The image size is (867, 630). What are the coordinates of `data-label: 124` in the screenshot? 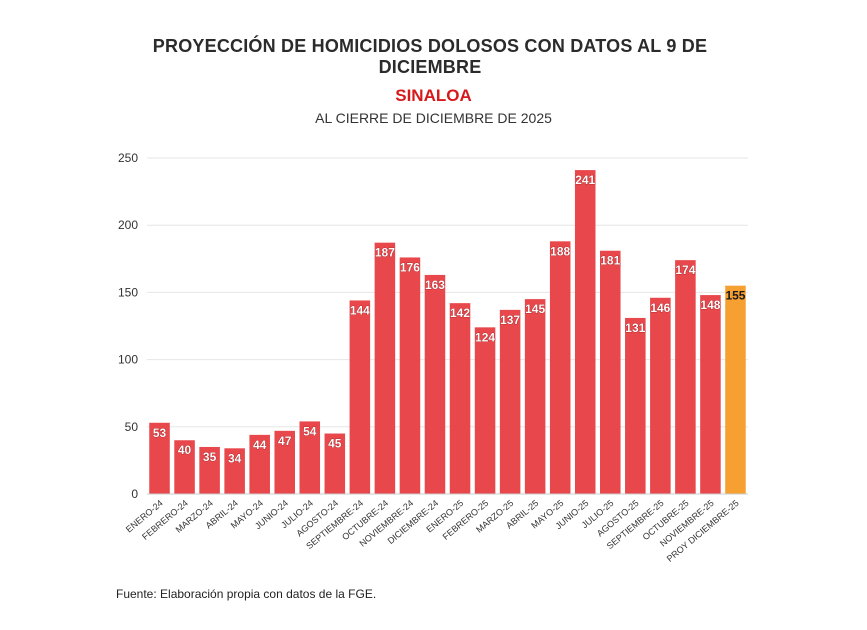 It's located at (485, 337).